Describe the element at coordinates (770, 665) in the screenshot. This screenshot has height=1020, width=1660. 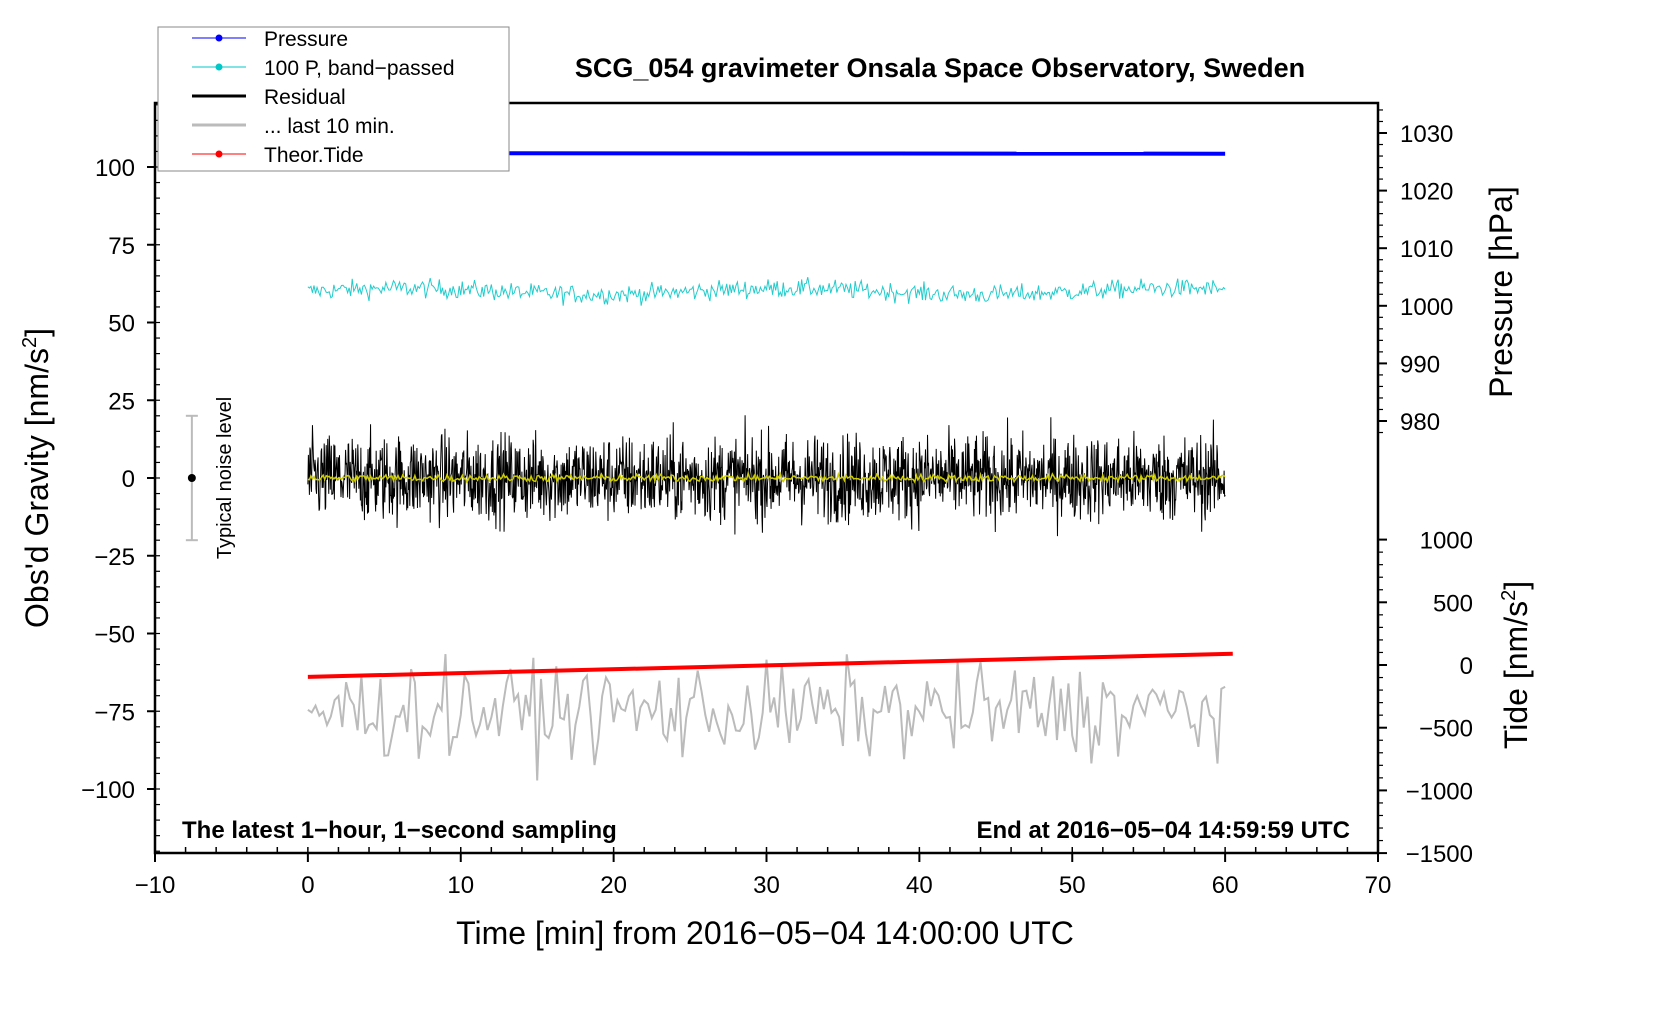
I see `theoretical-tide-line` at that location.